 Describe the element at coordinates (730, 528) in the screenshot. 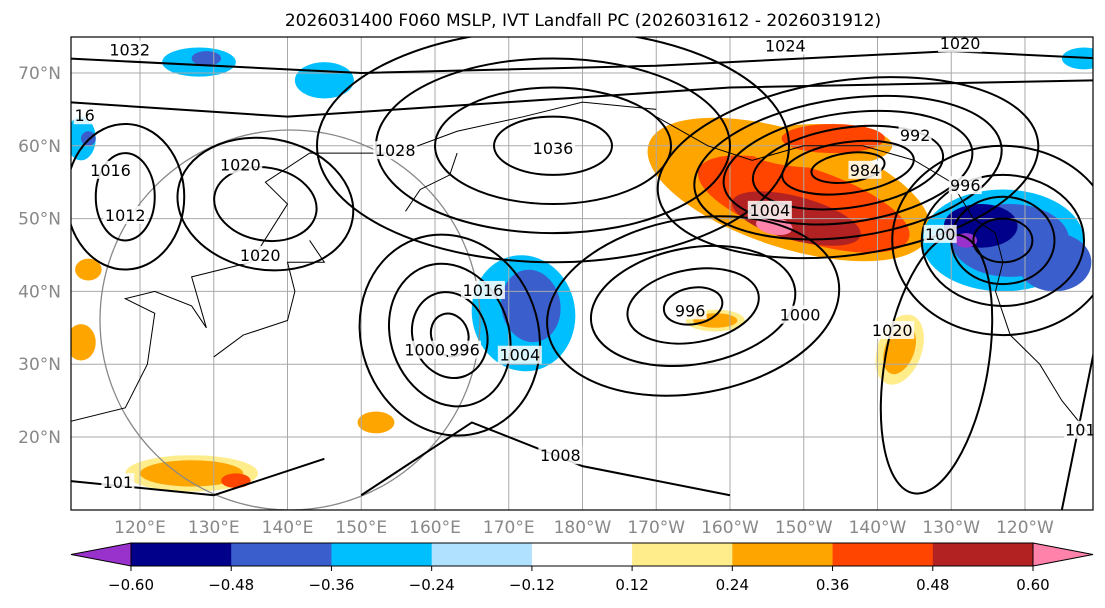

I see `x-tick-label: 160°W` at that location.